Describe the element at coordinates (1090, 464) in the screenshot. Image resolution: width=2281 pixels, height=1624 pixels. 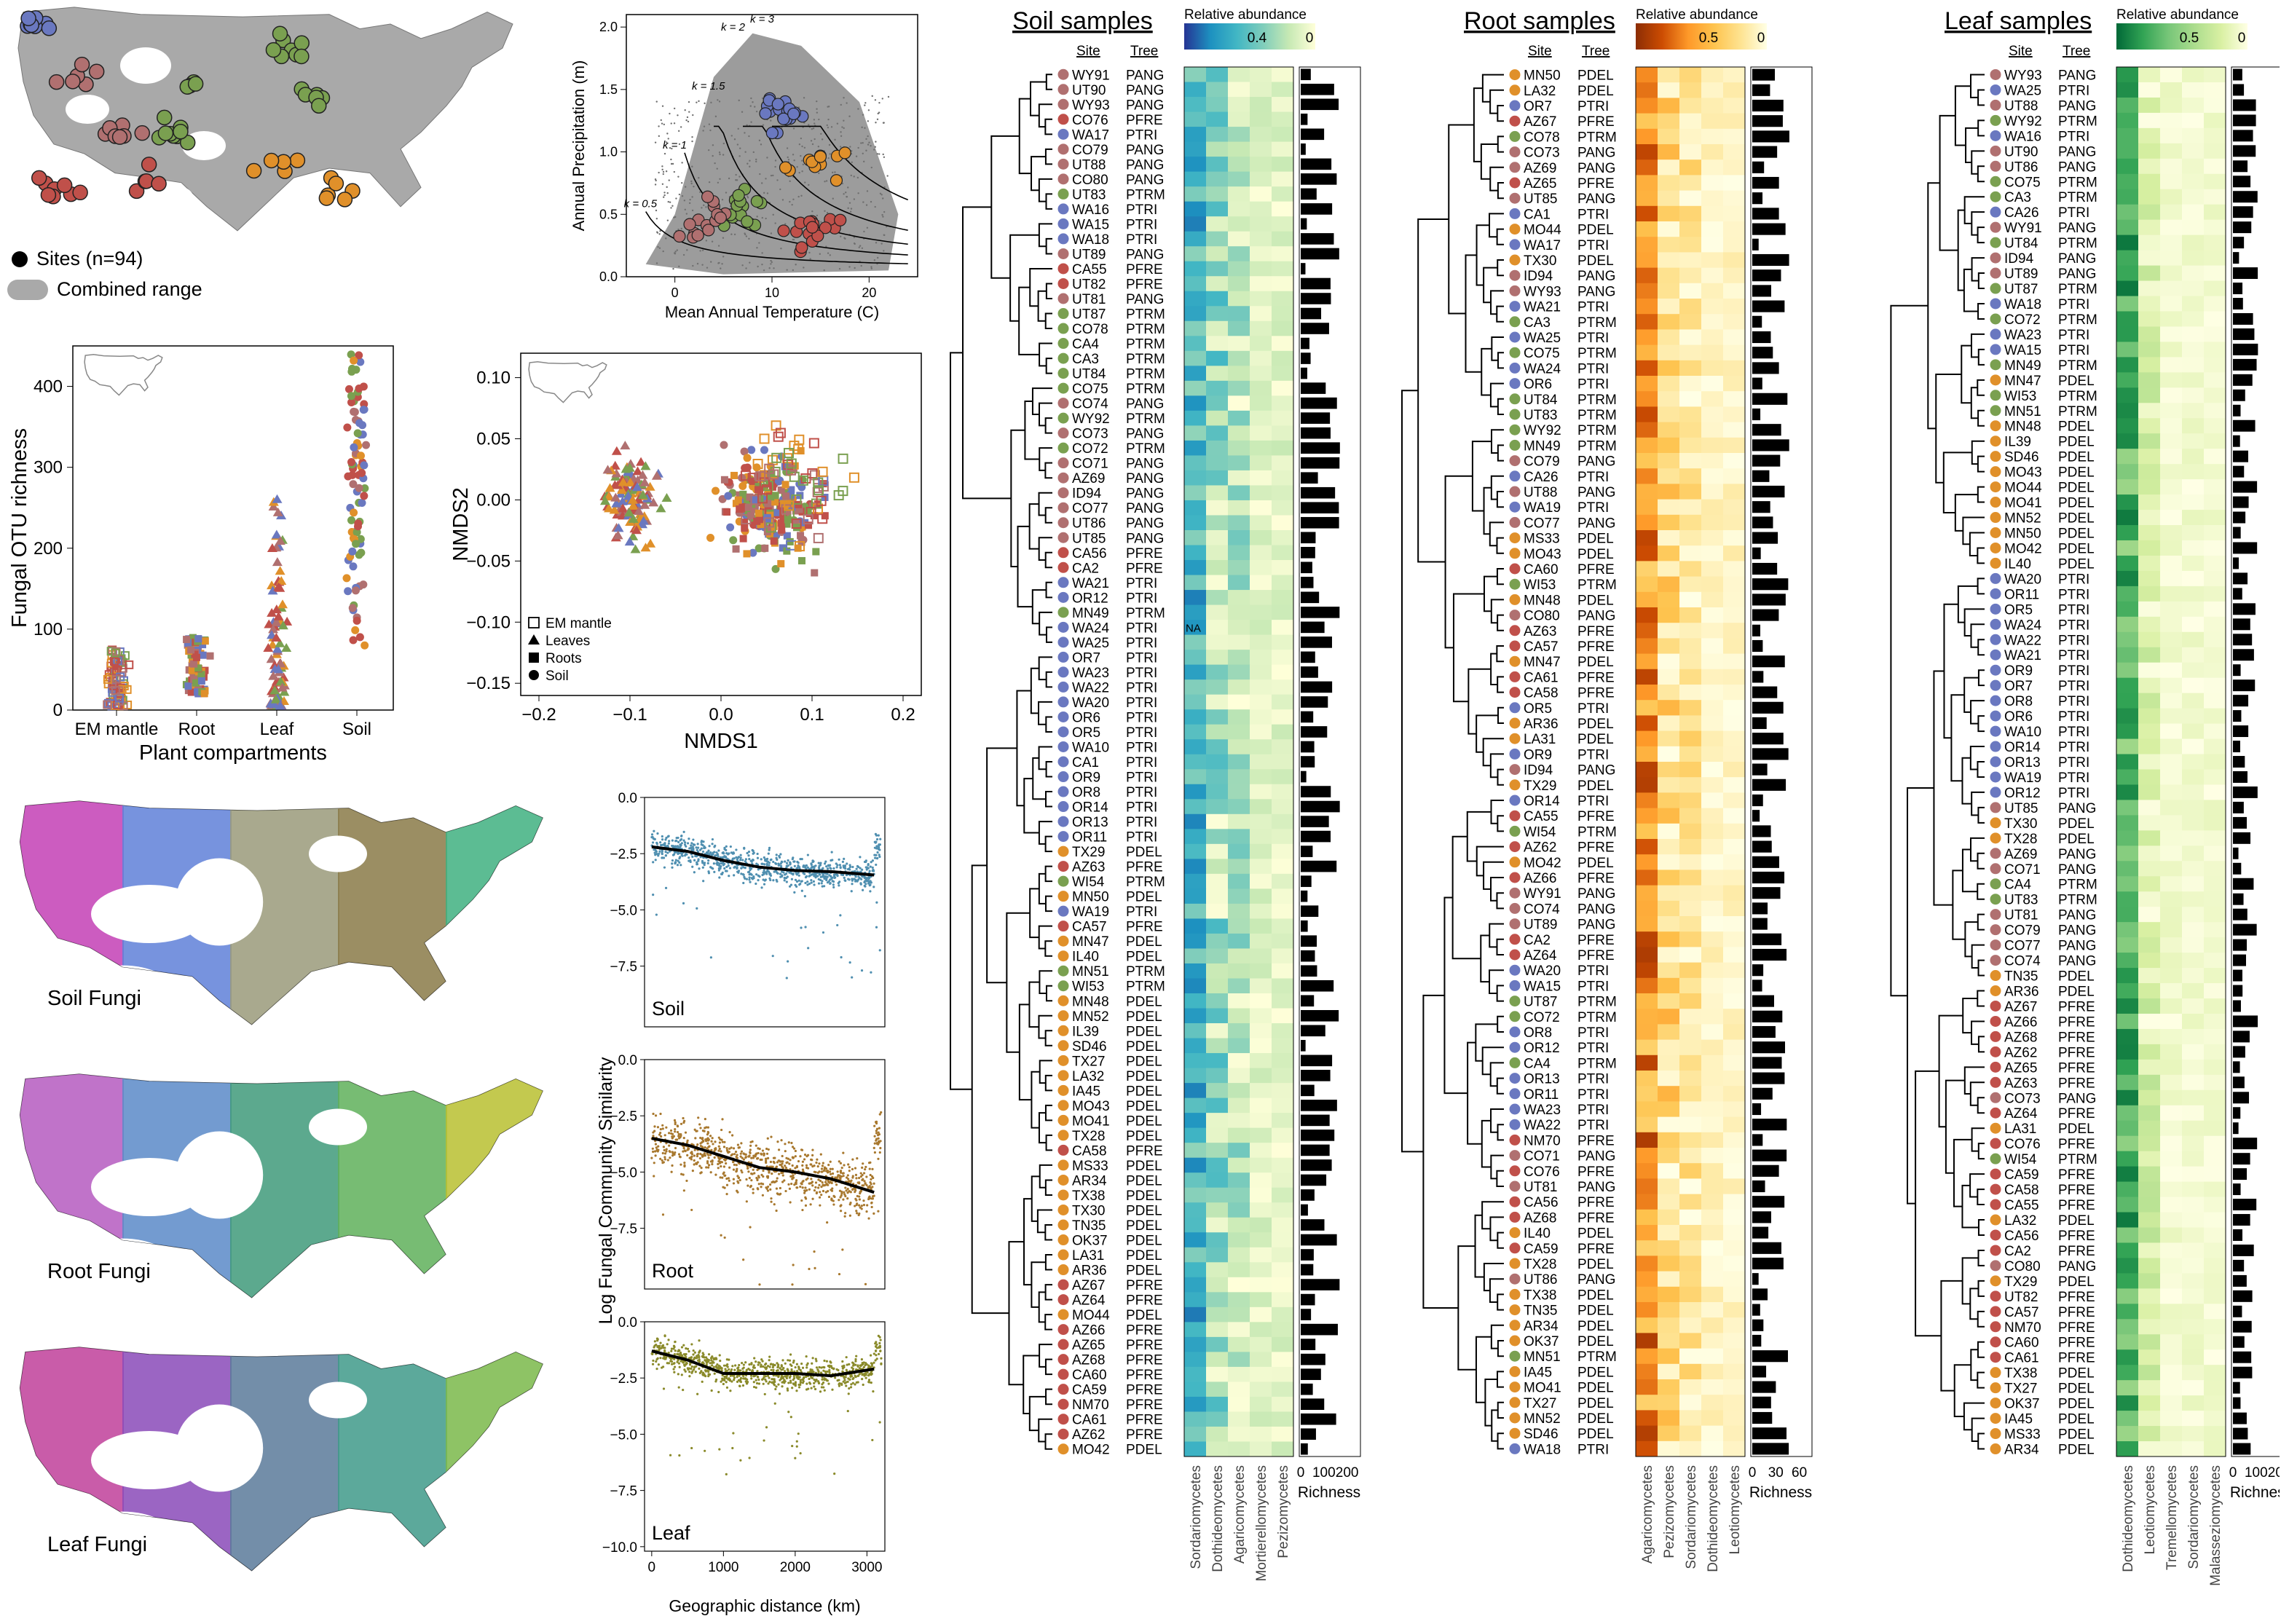
I see `site-label: CO71` at that location.